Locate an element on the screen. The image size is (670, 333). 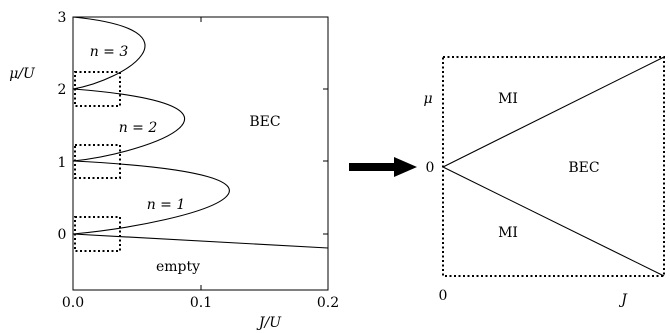
empty-boundary-line is located at coordinates (200, 241).